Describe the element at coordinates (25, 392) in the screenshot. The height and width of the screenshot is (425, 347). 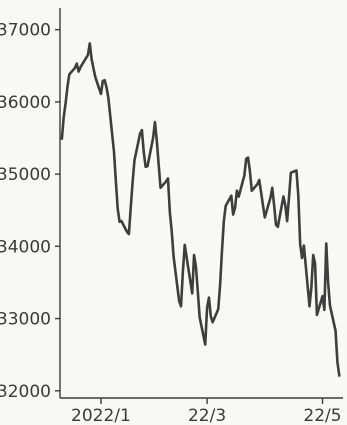
I see `y-tick-label: 32000` at that location.